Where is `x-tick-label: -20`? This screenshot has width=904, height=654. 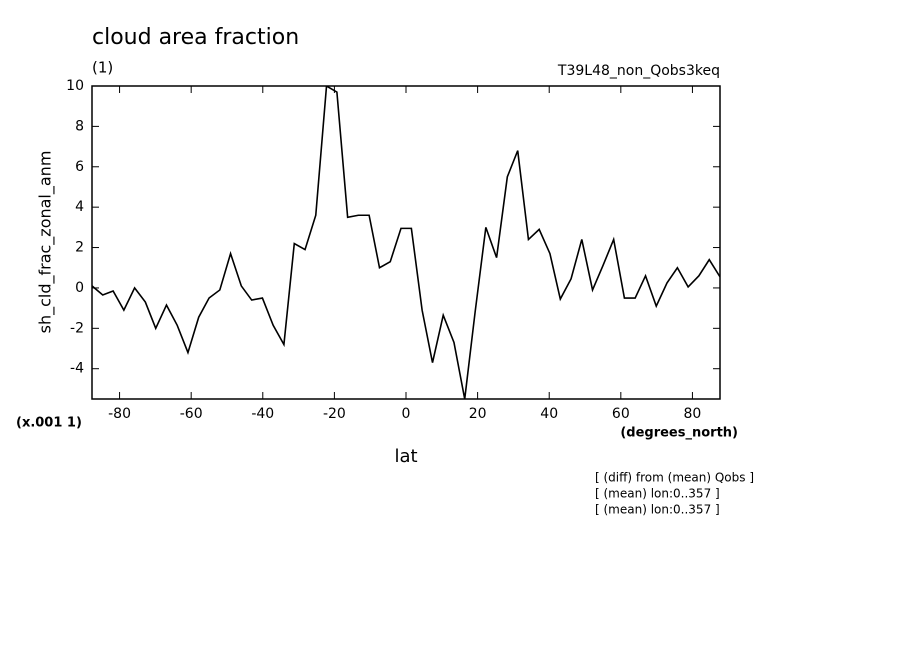 x-tick-label: -20 is located at coordinates (334, 414).